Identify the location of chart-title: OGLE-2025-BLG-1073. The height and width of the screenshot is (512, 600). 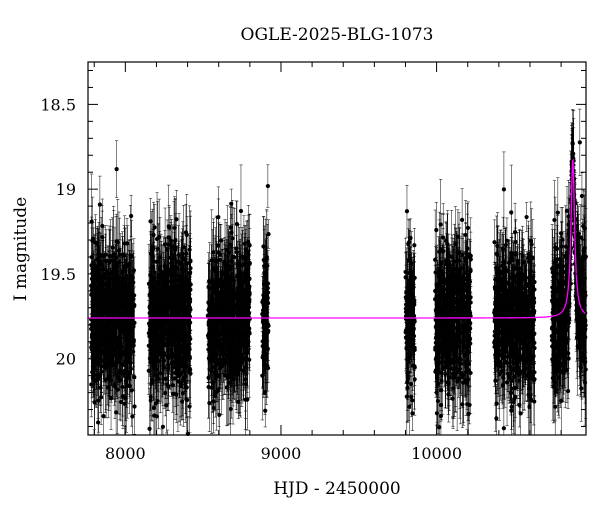
(337, 35).